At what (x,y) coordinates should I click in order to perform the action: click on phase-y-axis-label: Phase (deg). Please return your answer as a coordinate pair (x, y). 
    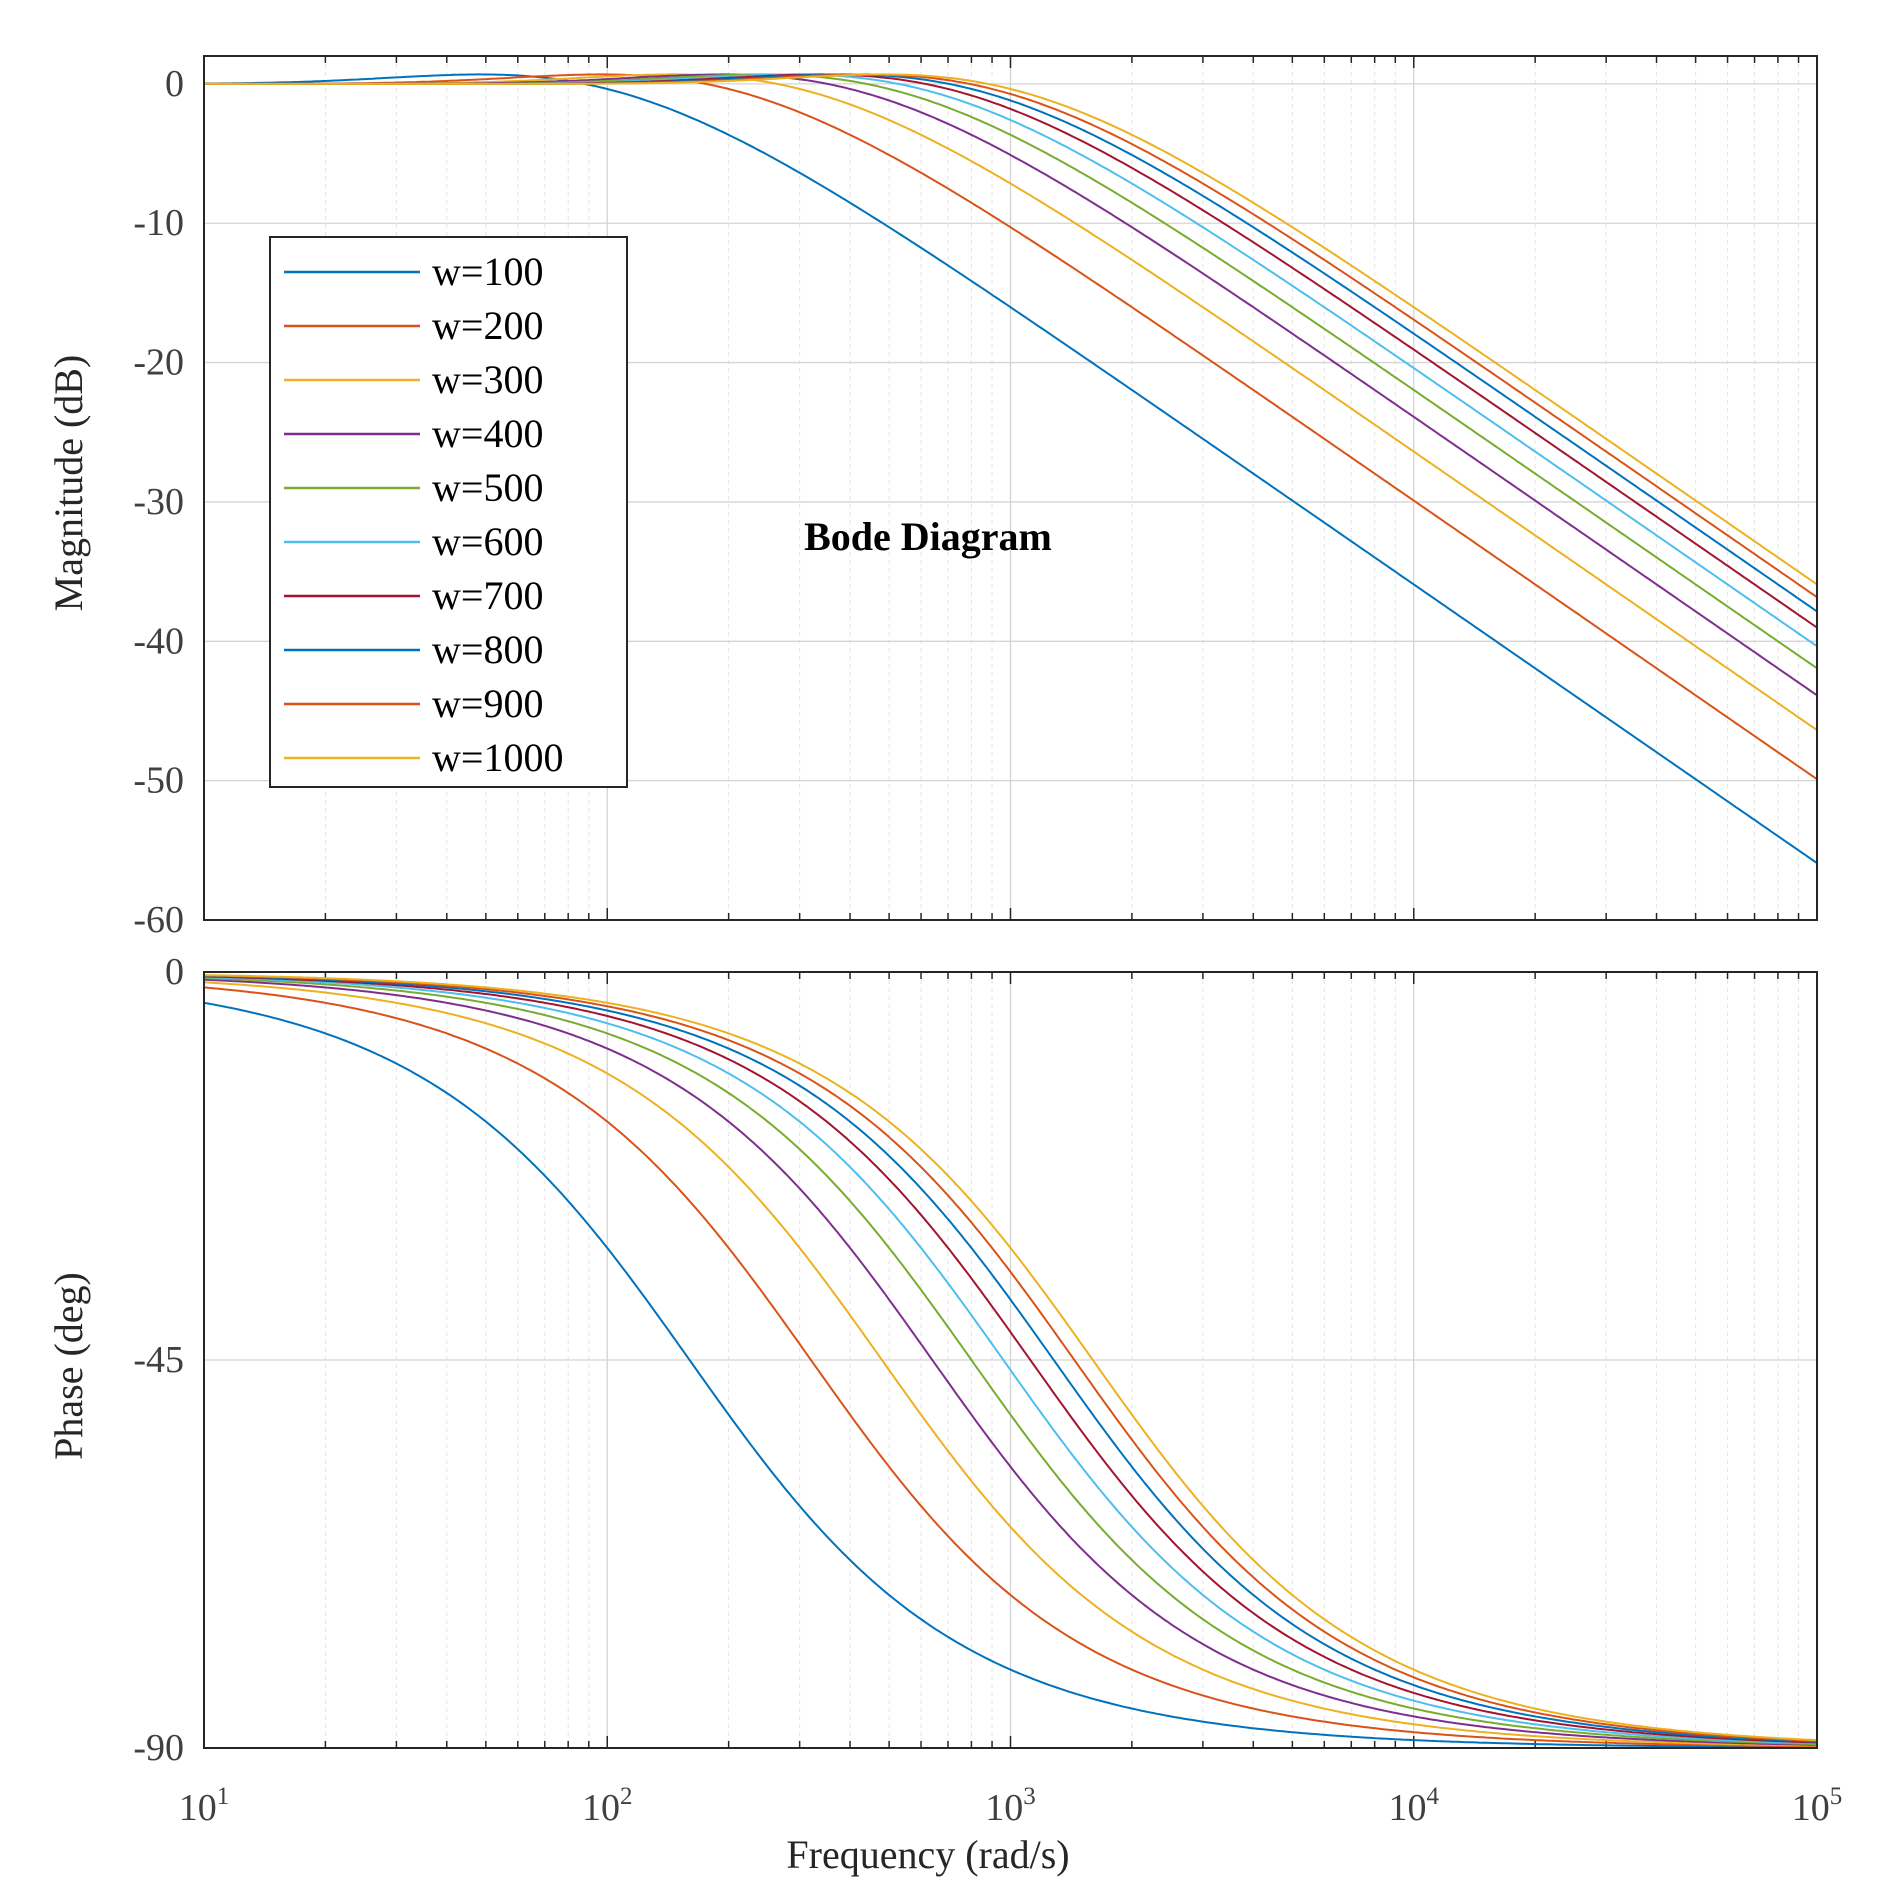
    Looking at the image, I should click on (68, 1366).